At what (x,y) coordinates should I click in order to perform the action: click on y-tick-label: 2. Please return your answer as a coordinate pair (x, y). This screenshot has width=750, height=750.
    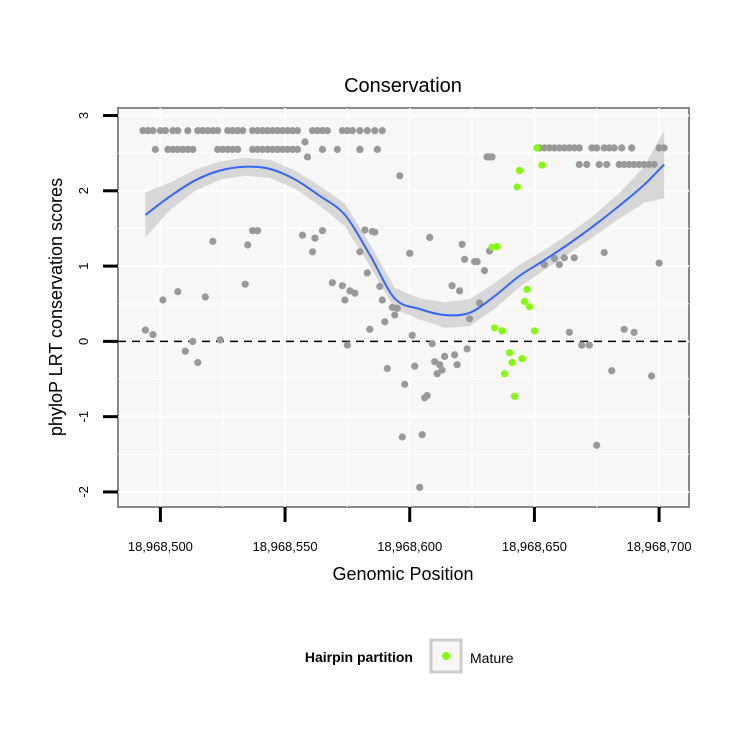
    Looking at the image, I should click on (83, 190).